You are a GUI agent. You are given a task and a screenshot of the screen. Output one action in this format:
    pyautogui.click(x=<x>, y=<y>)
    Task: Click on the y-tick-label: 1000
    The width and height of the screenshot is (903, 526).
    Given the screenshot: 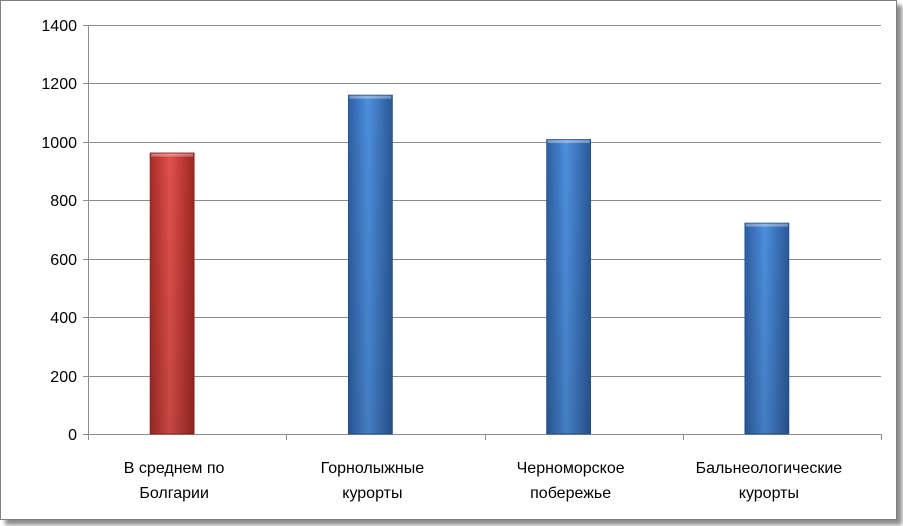 What is the action you would take?
    pyautogui.click(x=59, y=143)
    